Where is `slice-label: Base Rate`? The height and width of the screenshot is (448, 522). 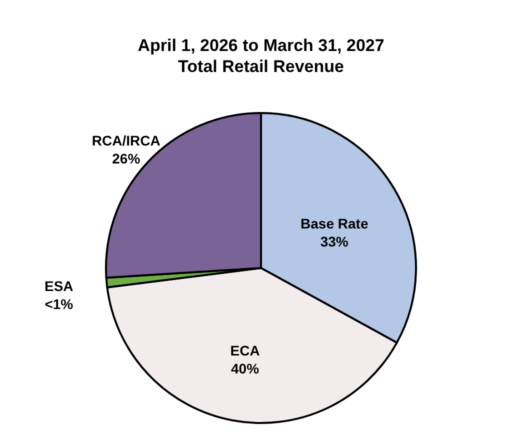
slice-label: Base Rate is located at coordinates (334, 224).